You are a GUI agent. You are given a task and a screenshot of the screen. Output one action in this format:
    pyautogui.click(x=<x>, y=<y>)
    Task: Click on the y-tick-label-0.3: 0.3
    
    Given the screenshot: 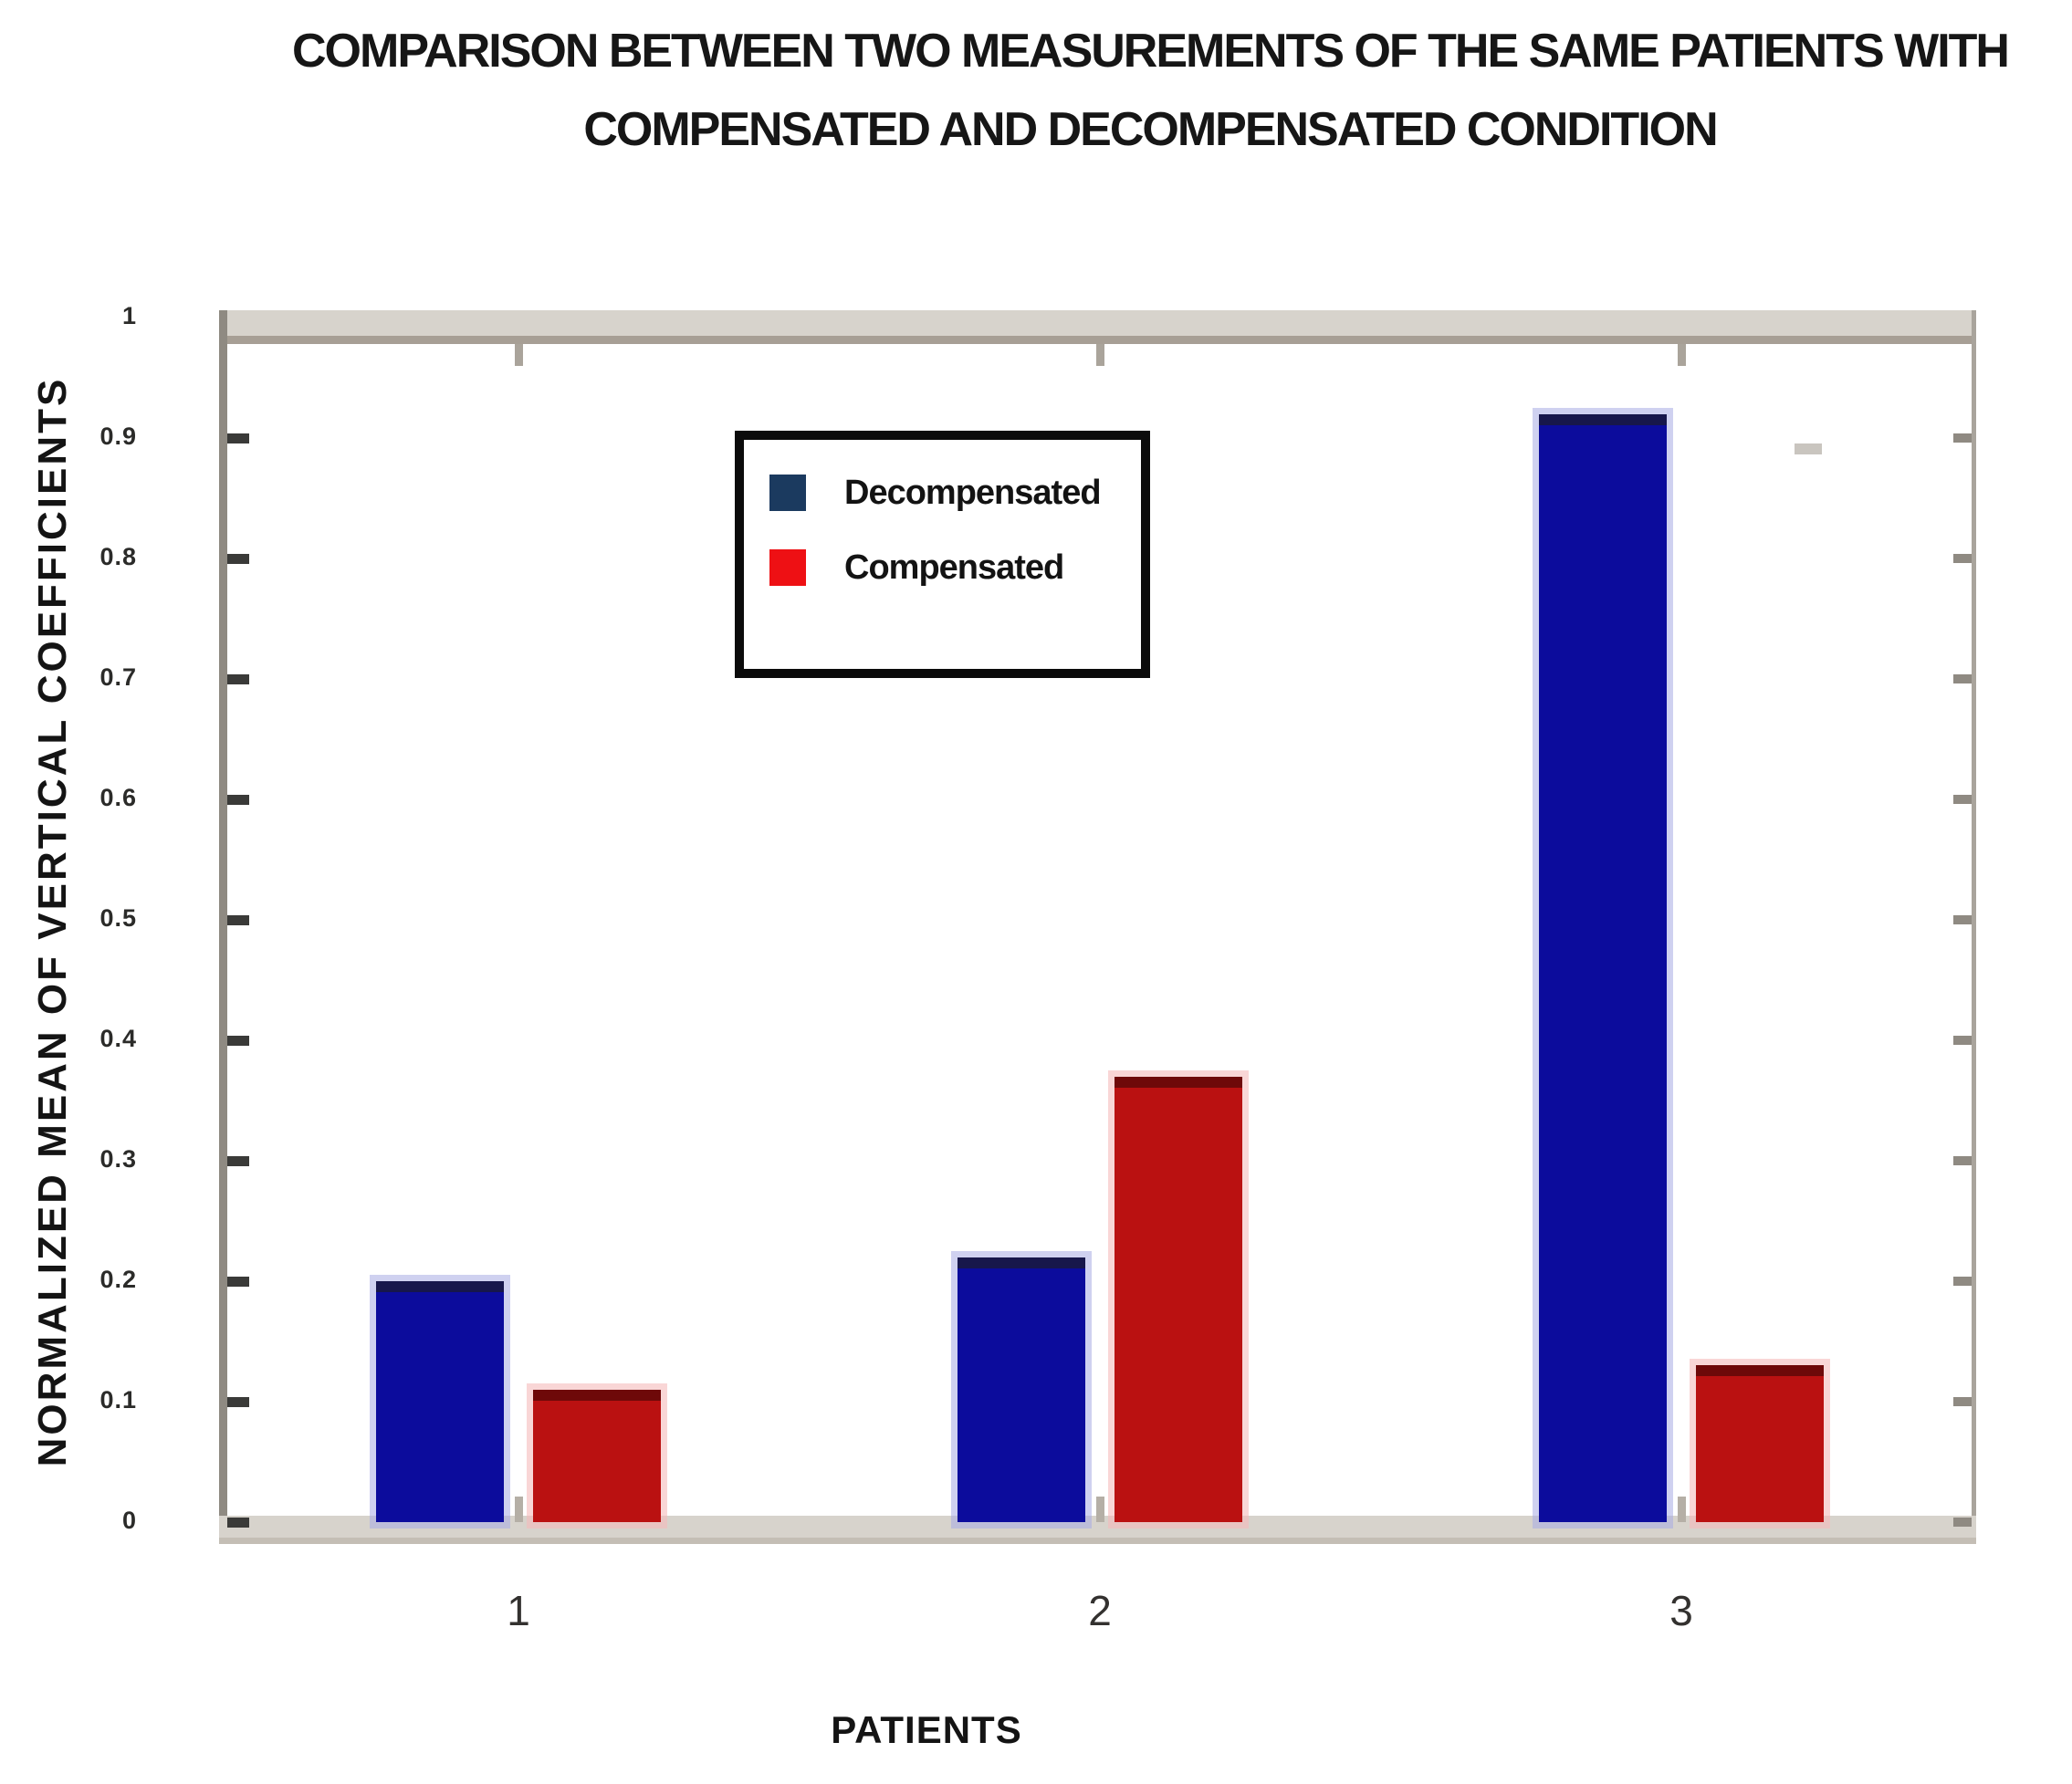 What is the action you would take?
    pyautogui.click(x=118, y=1159)
    